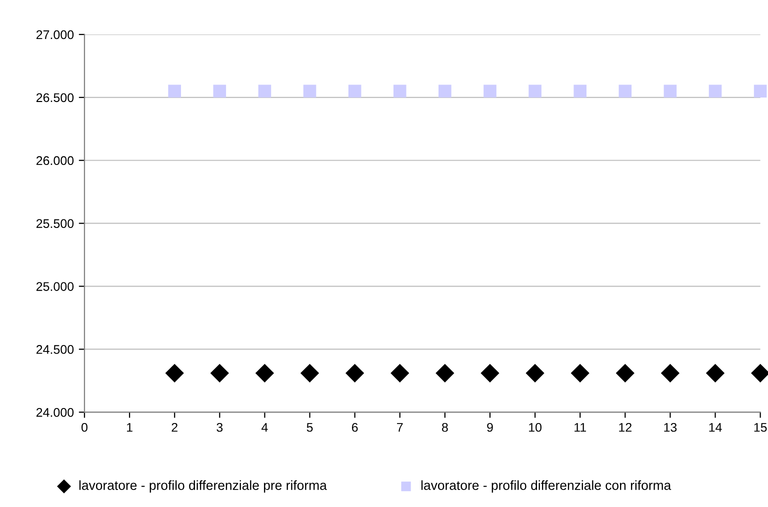  Describe the element at coordinates (55, 349) in the screenshot. I see `y-tick-label: 24.500` at that location.